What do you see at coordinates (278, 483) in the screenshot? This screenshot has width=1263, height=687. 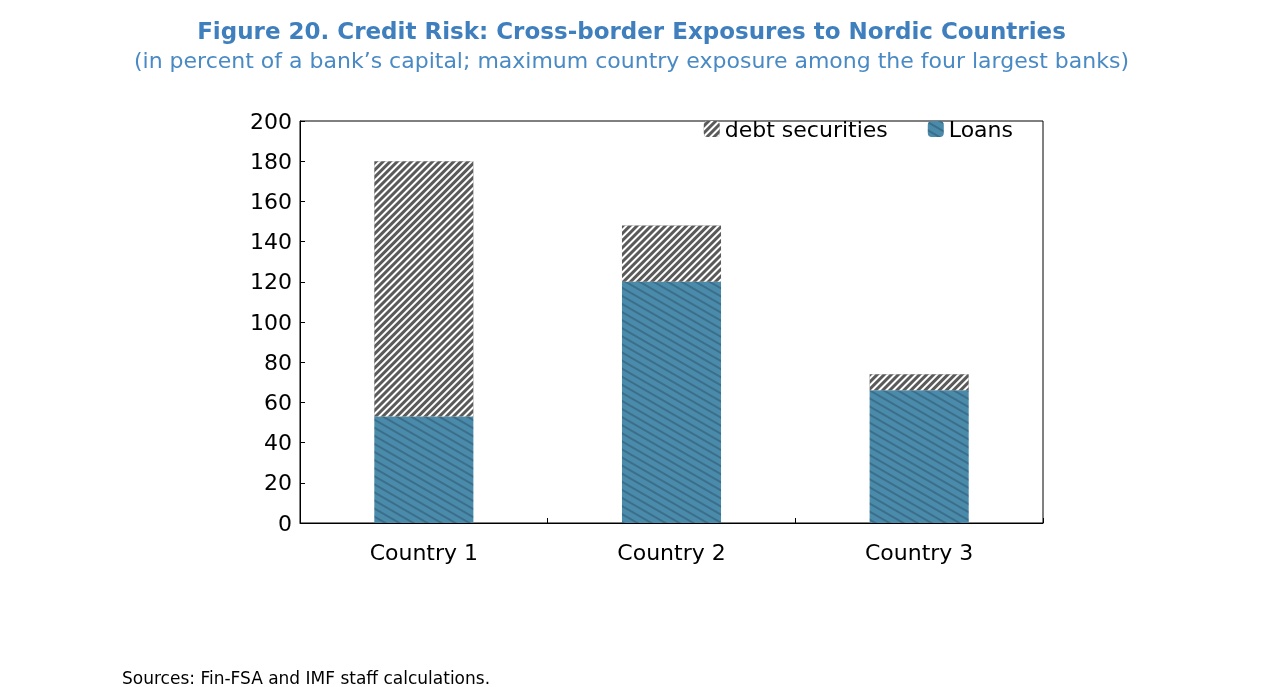 I see `y-tick-label: 20` at bounding box center [278, 483].